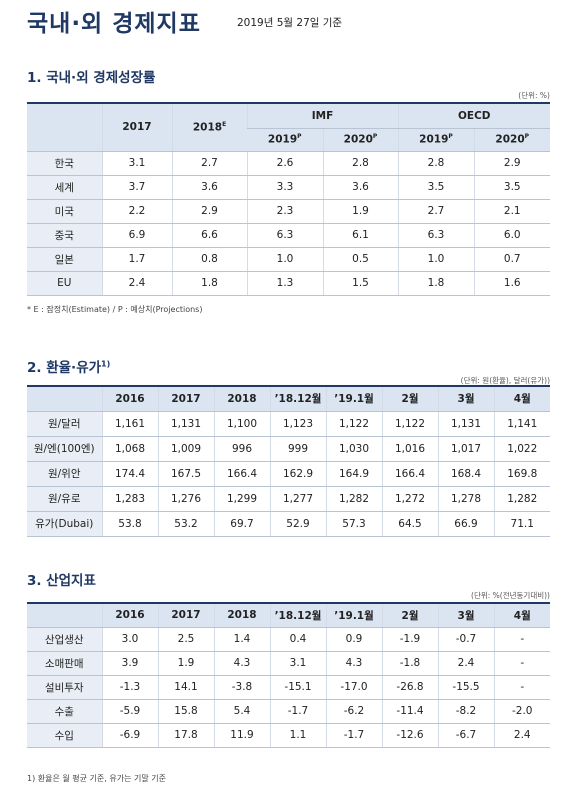 The width and height of the screenshot is (569, 797). What do you see at coordinates (288, 283) in the screenshot?
I see `data-row: EU 2.4 1.8 1.3 1.5 1.8 1.6` at bounding box center [288, 283].